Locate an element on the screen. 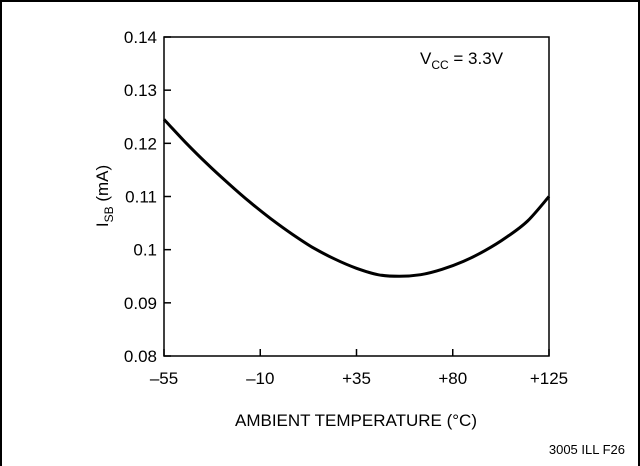 Image resolution: width=640 pixels, height=466 pixels. y-tick-label: 0.14 is located at coordinates (140, 37).